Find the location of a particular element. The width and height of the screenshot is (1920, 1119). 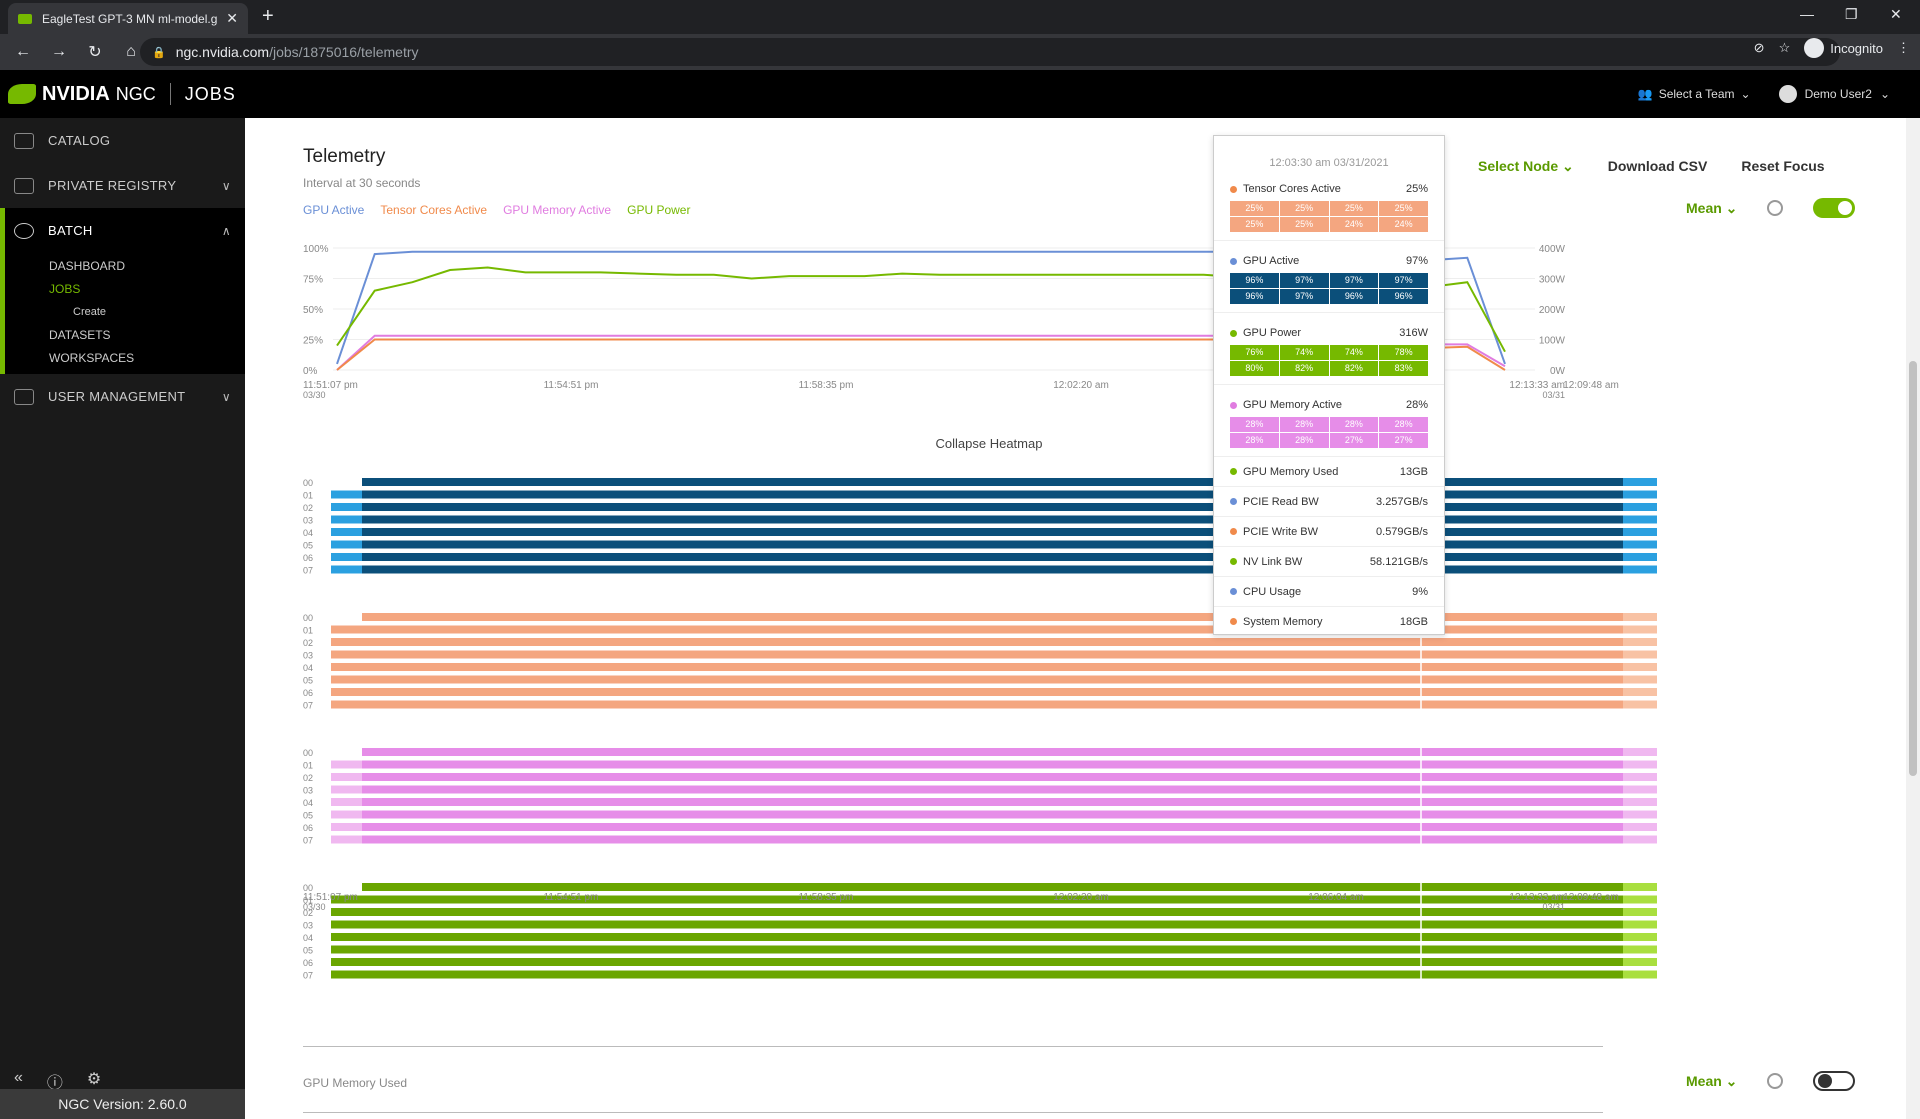

legend-item: GPU Active is located at coordinates (334, 210).